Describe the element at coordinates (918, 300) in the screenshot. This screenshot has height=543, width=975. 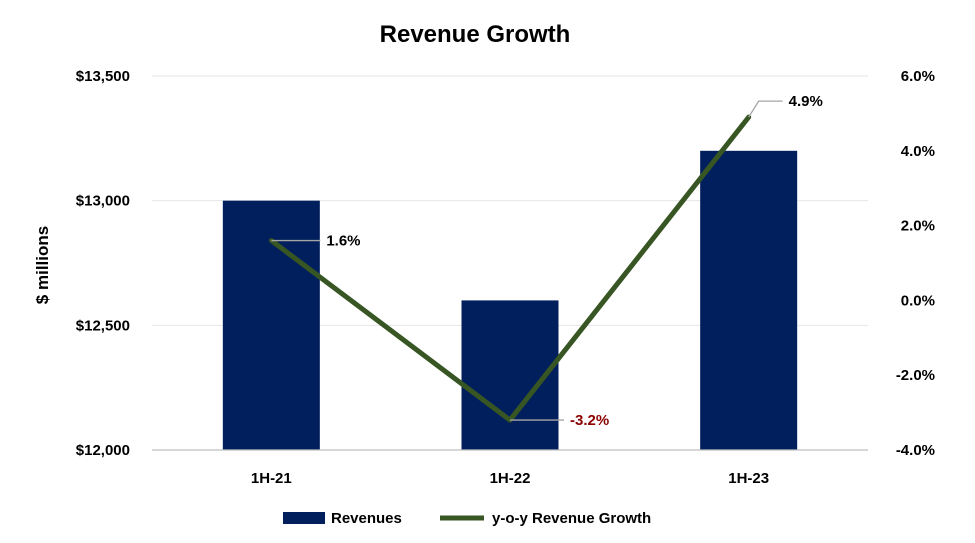
I see `y-right-tick-label: 0.0%` at that location.